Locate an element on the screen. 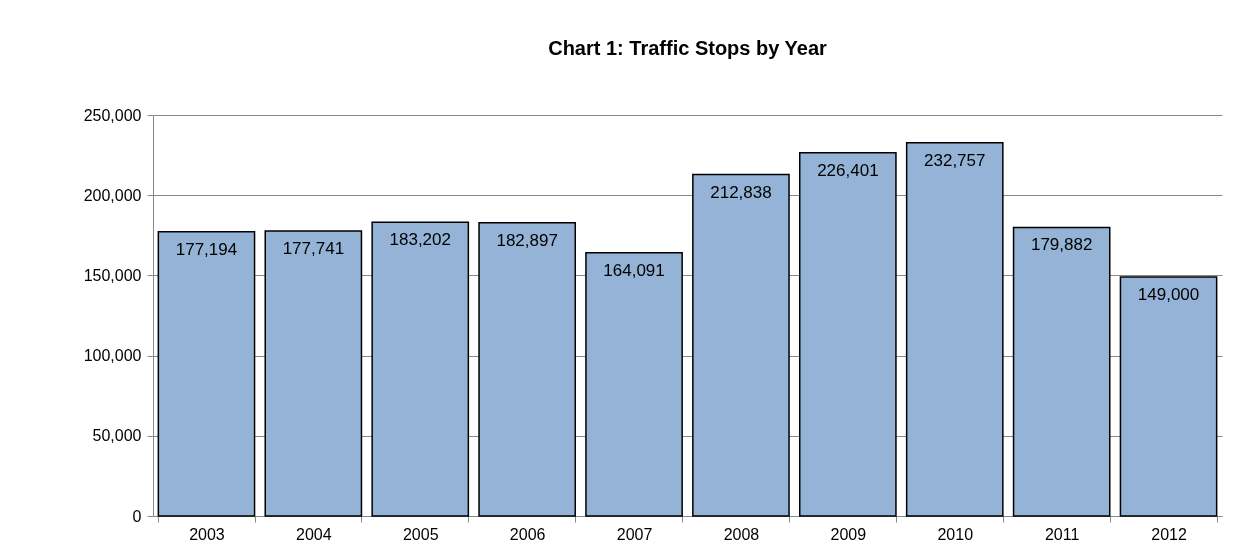  y-tick-label: 50,000 is located at coordinates (117, 436).